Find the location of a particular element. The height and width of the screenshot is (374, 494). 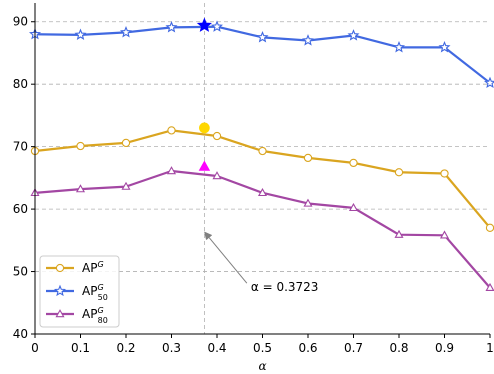

best-points is located at coordinates (204, 94).